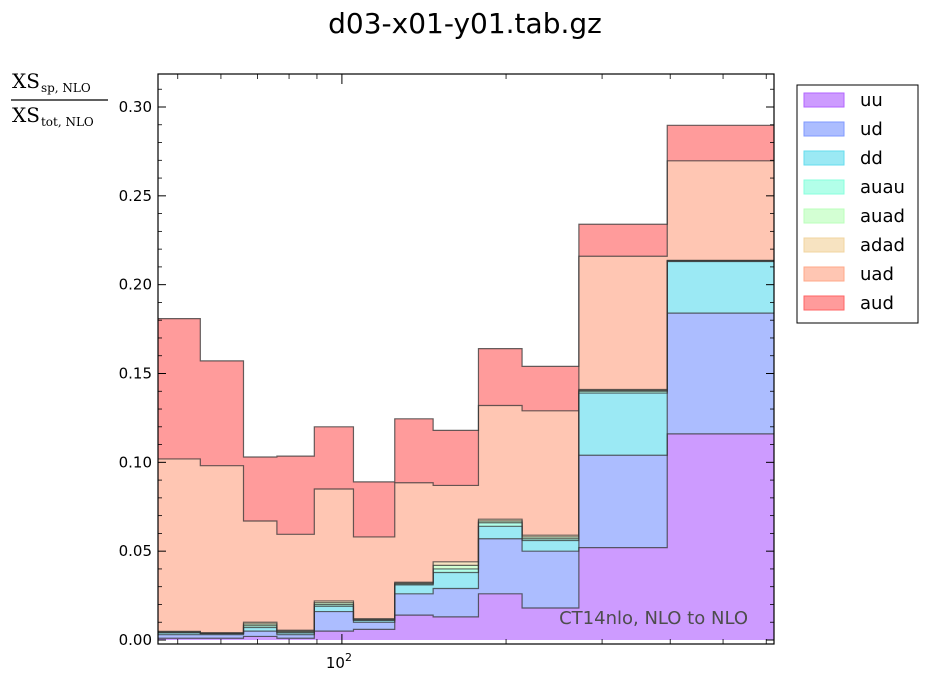  I want to click on y-label-denominator-main: XS, so click(26, 115).